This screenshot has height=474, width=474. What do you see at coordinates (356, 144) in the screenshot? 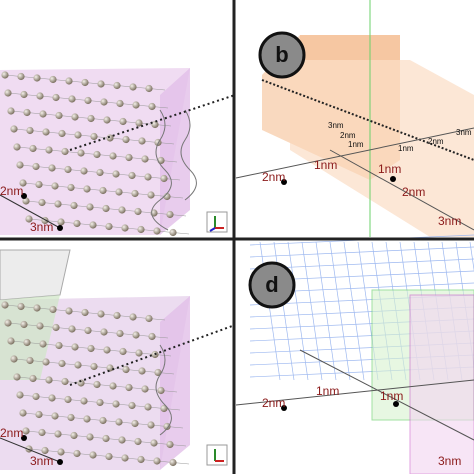
I see `small-label: 1nm` at bounding box center [356, 144].